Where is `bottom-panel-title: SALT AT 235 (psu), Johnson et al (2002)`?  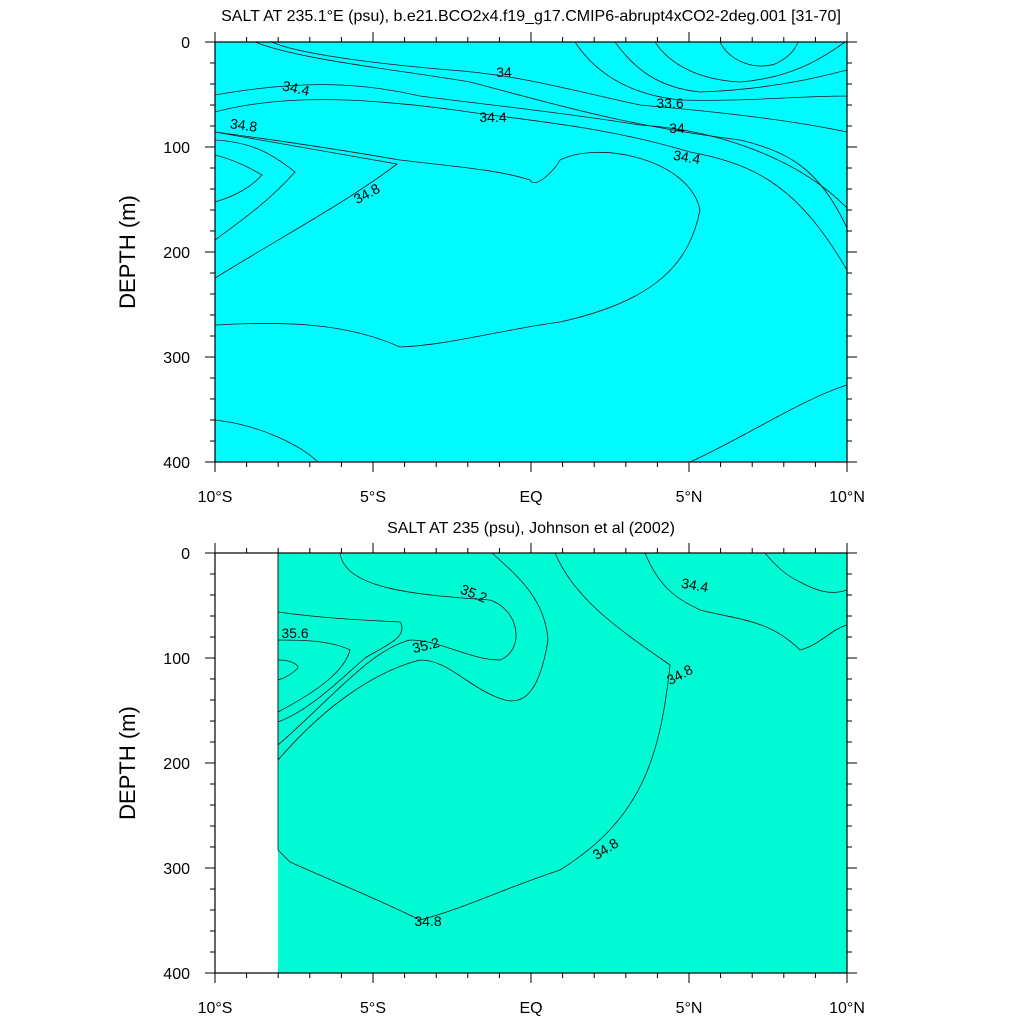 bottom-panel-title: SALT AT 235 (psu), Johnson et al (2002) is located at coordinates (531, 528).